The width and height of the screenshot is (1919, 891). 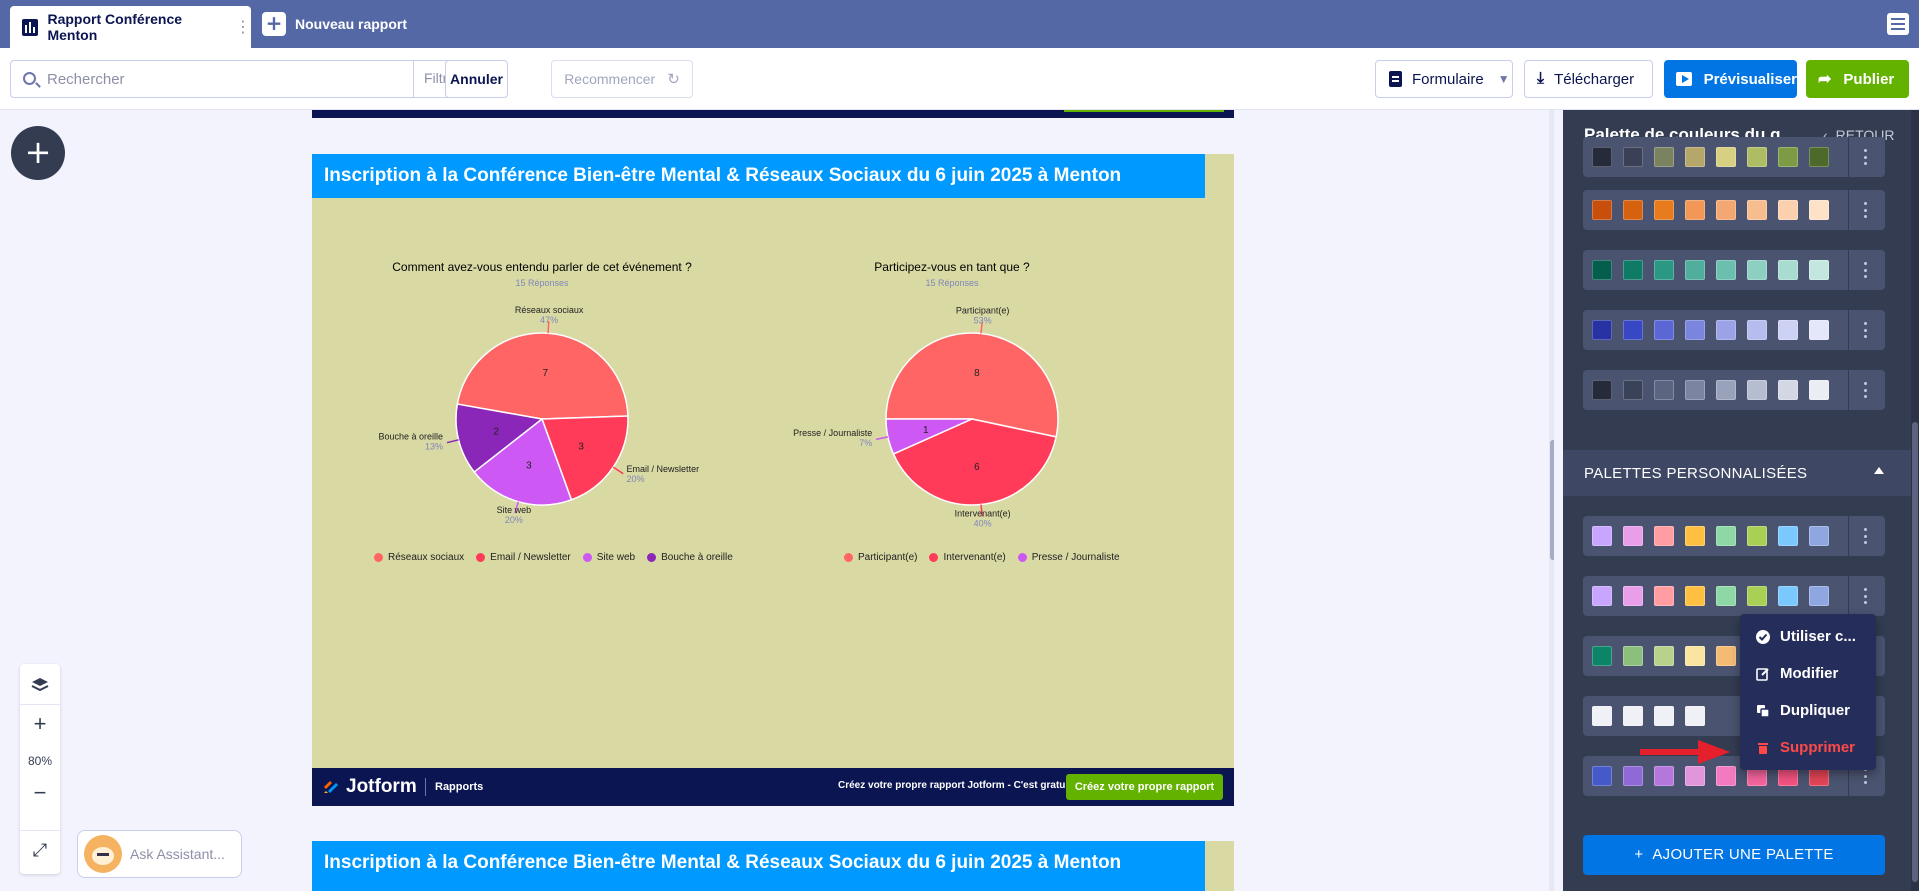 I want to click on footer-cta-button: Créez votre propre rapport, so click(x=1144, y=787).